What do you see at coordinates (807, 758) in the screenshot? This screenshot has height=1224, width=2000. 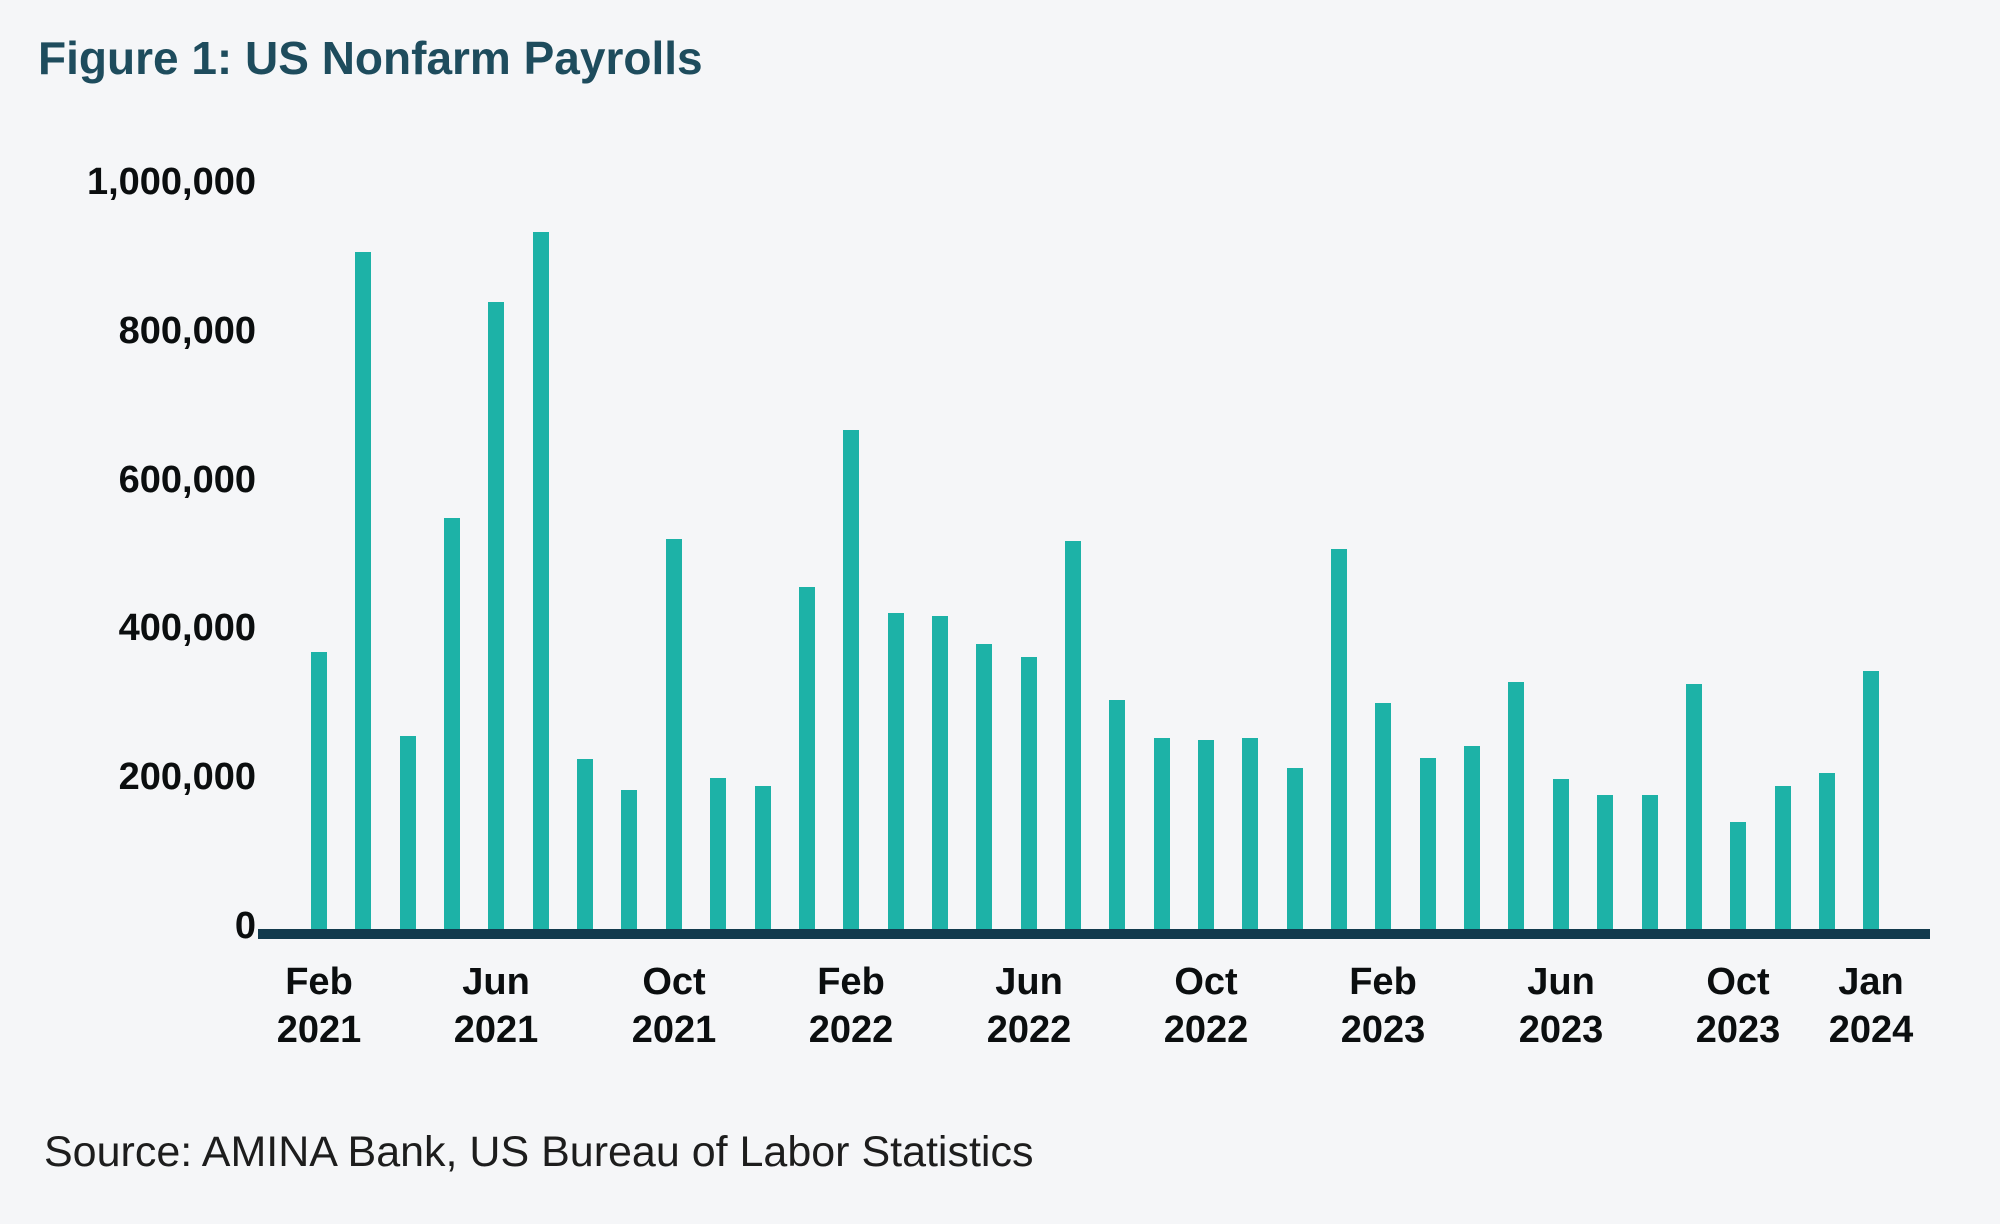 I see `bar-jan-2022` at bounding box center [807, 758].